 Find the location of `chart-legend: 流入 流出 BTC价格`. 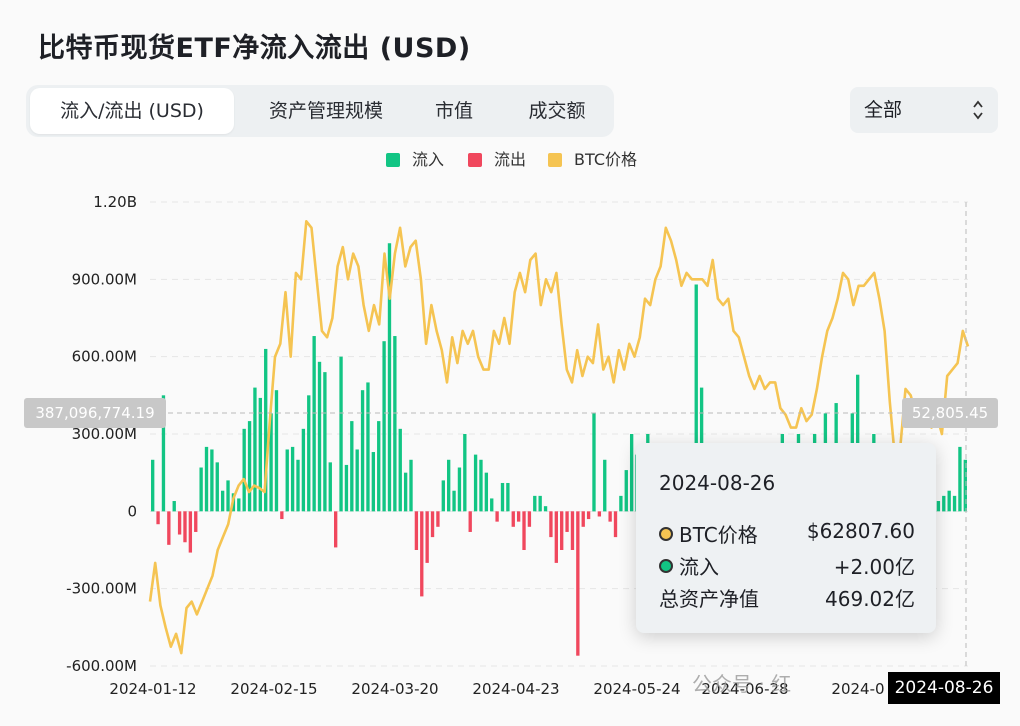

chart-legend: 流入 流出 BTC价格 is located at coordinates (510, 160).